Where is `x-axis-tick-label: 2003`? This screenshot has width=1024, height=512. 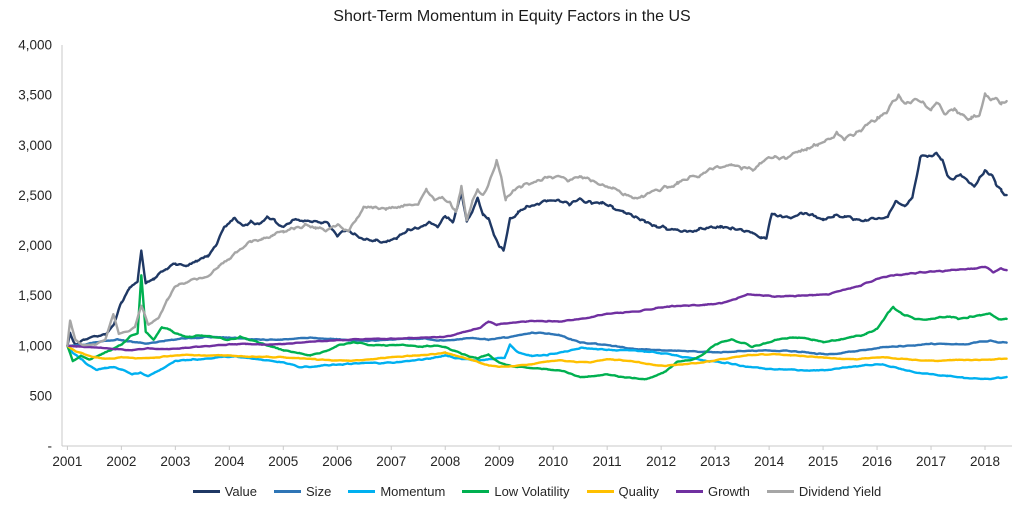 x-axis-tick-label: 2003 is located at coordinates (175, 461).